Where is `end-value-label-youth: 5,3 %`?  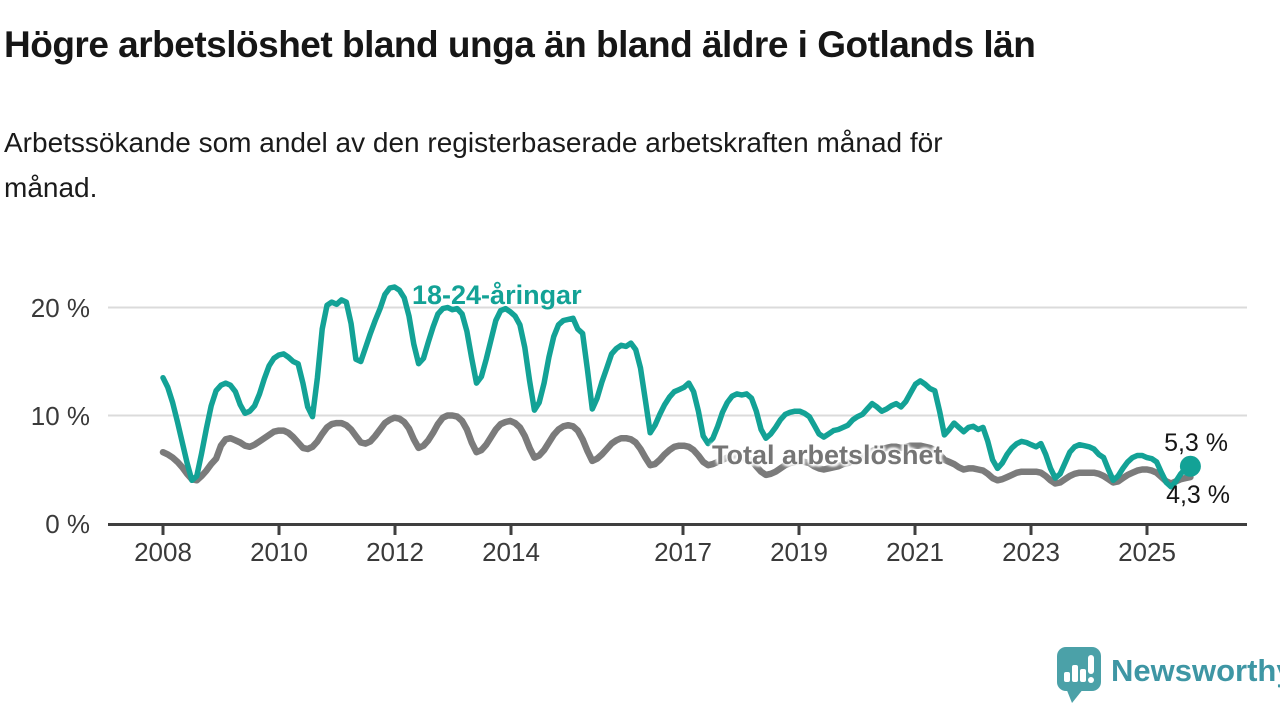
end-value-label-youth: 5,3 % is located at coordinates (1196, 443).